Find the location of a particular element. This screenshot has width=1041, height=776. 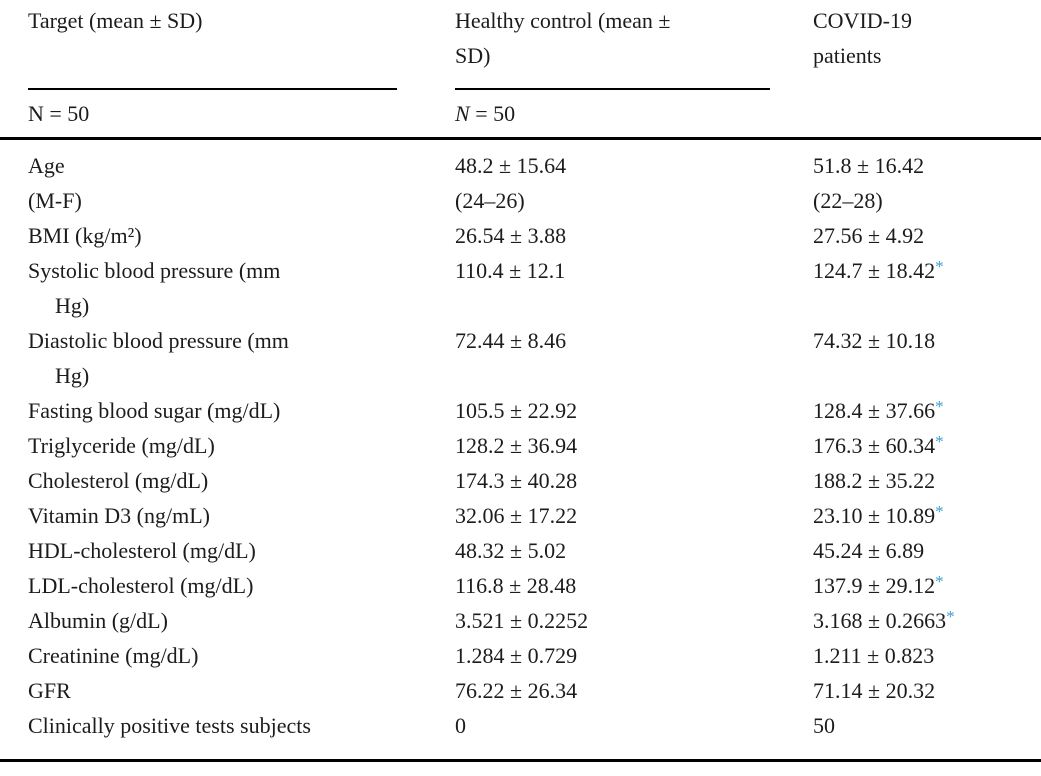

row-label-line: Systolic blood pressure (mm is located at coordinates (154, 270).